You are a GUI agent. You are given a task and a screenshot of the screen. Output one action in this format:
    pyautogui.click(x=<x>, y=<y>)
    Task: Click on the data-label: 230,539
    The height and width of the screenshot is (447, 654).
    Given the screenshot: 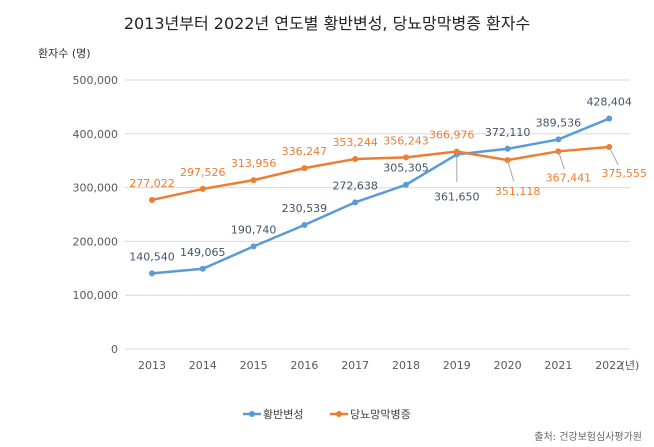 What is the action you would take?
    pyautogui.click(x=305, y=208)
    